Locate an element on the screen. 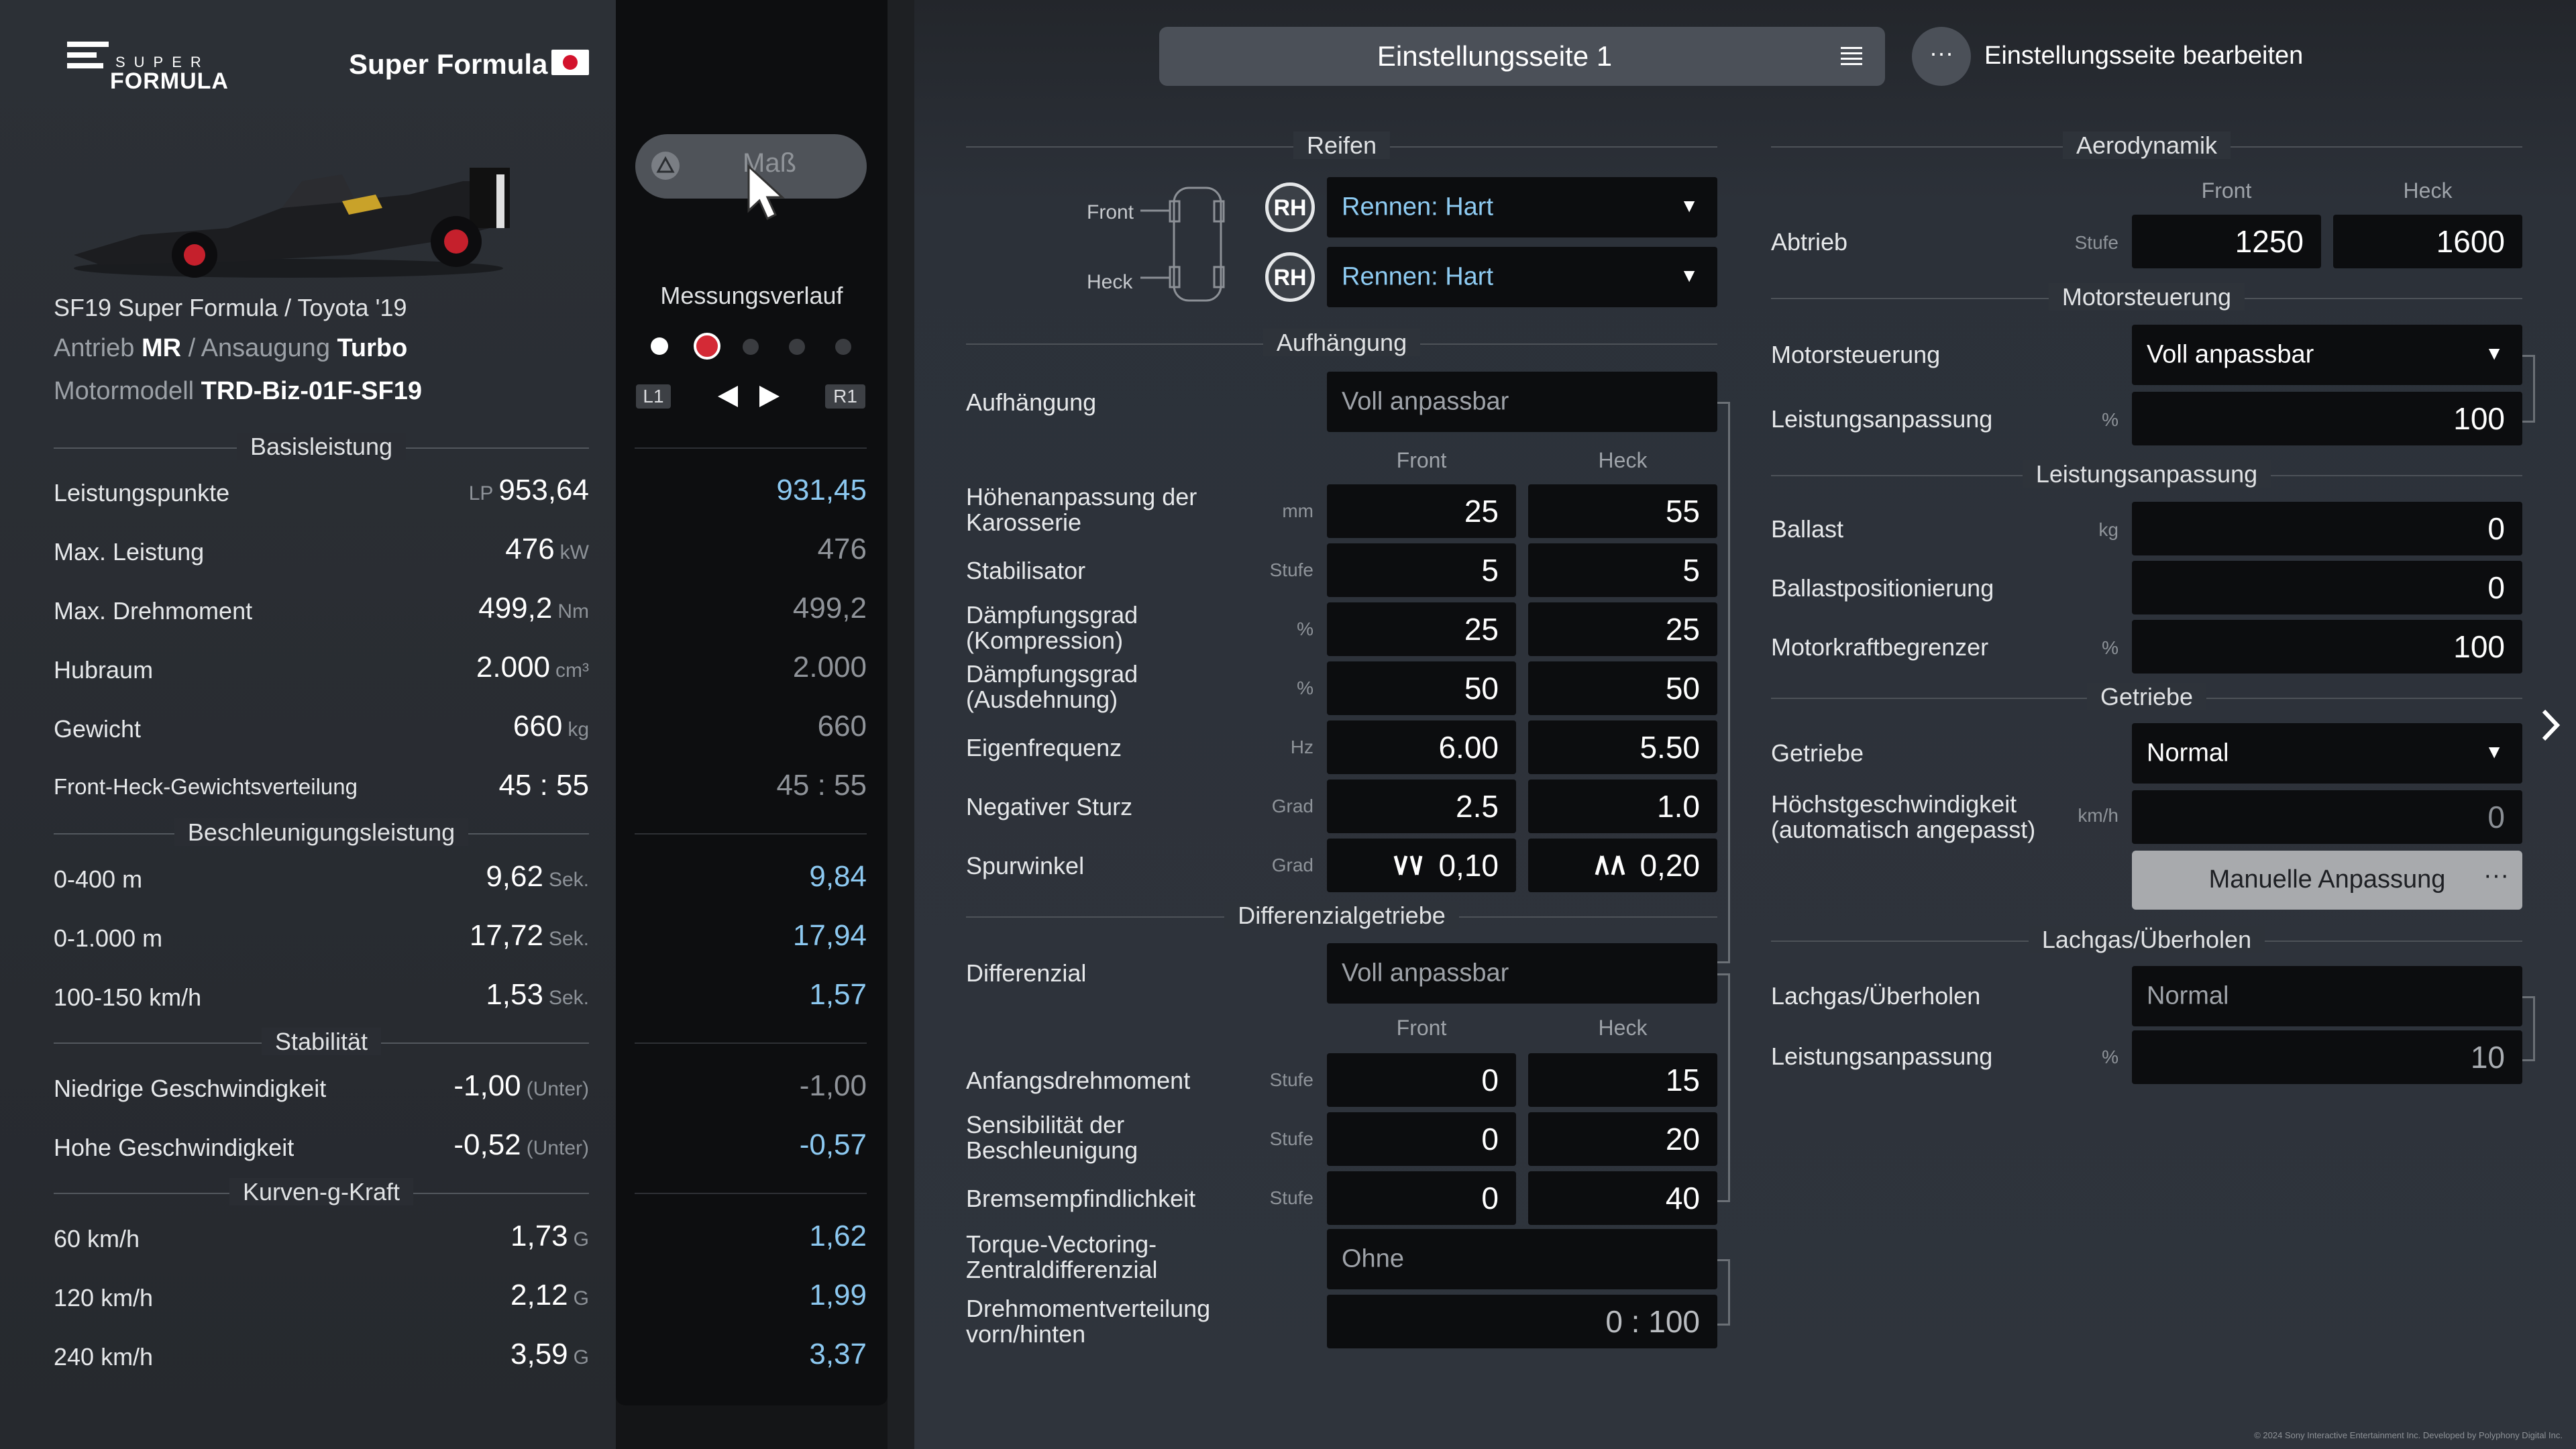 This screenshot has width=2576, height=1449. top-speed-field: 0 is located at coordinates (2327, 817).